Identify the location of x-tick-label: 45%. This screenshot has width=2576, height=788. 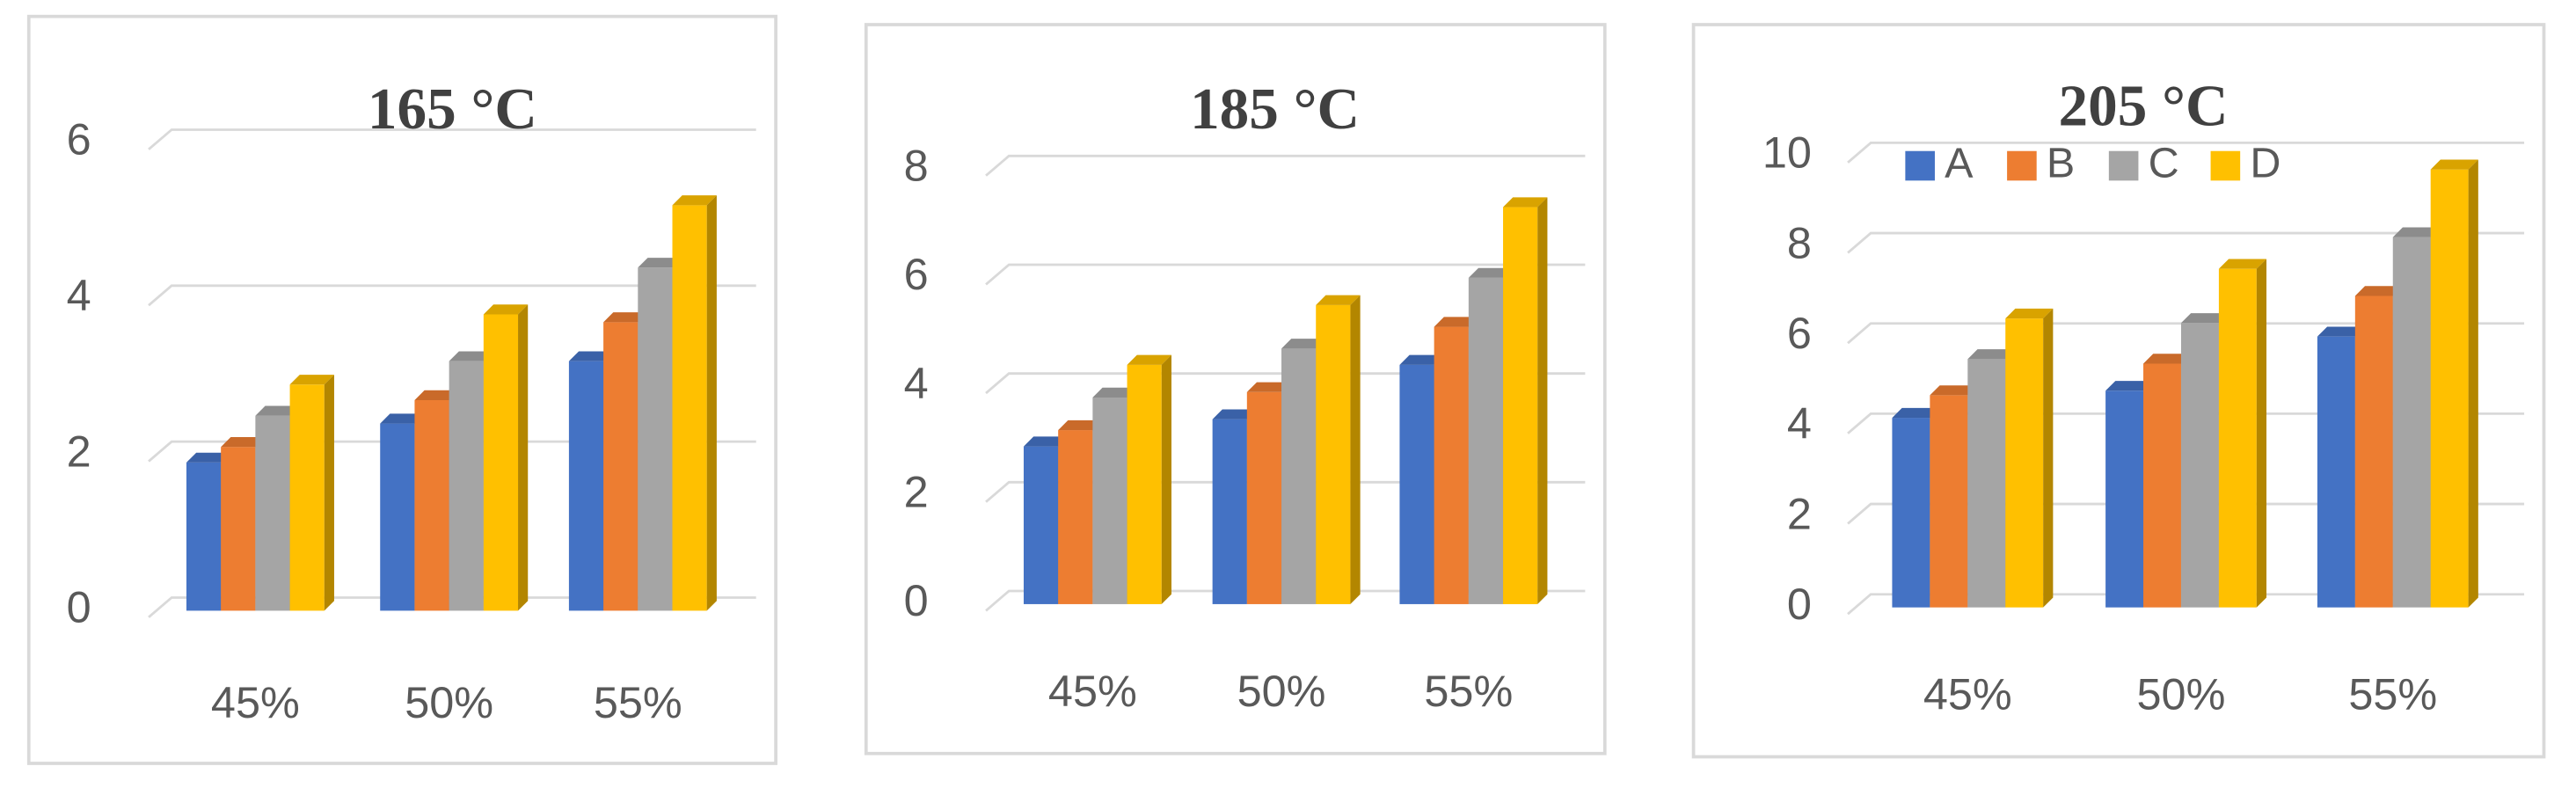
(255, 702).